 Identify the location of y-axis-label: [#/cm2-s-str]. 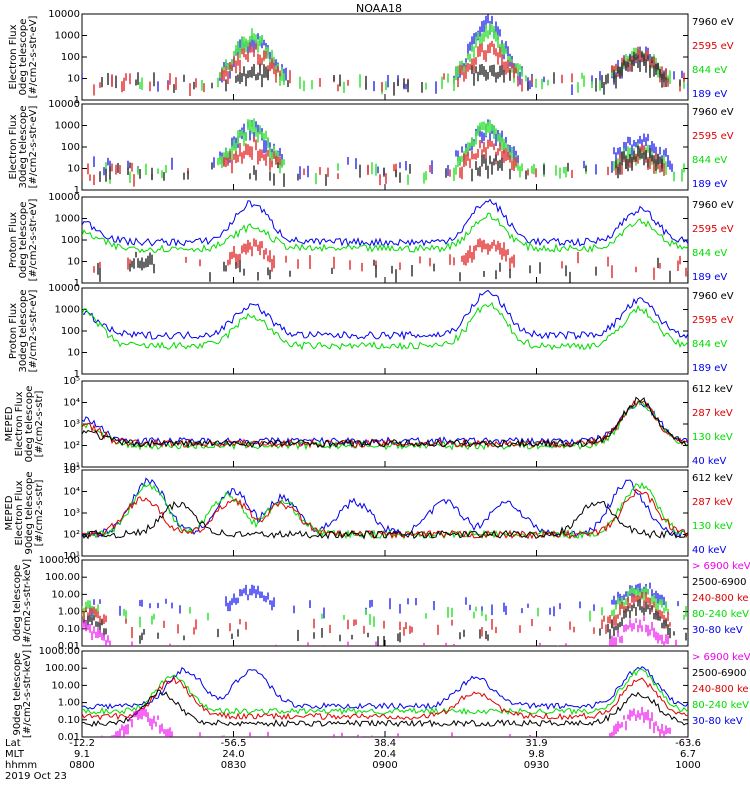
(39, 423).